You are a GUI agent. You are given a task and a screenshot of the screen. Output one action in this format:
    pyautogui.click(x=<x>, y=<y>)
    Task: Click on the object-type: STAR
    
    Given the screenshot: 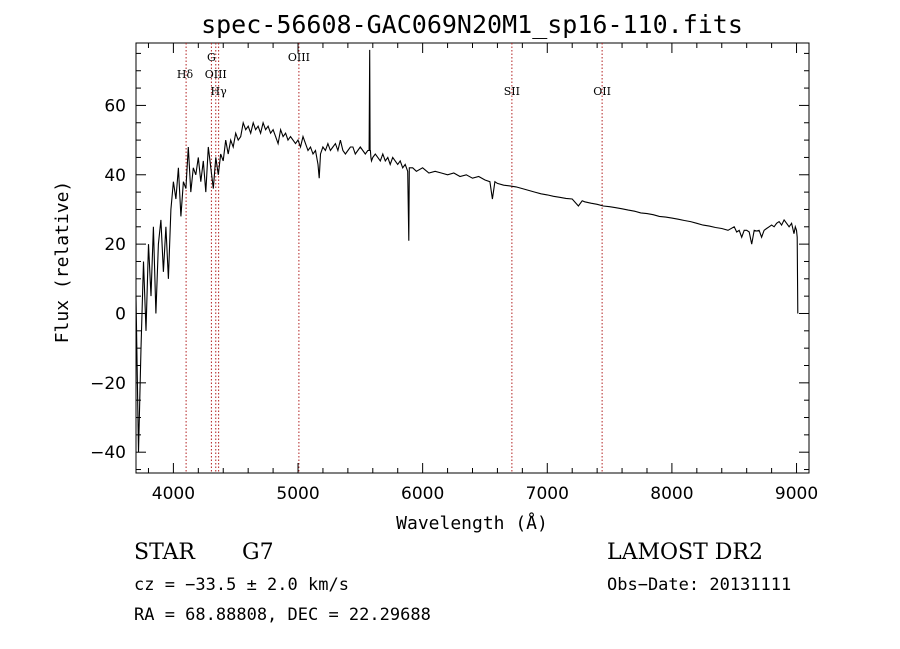 What is the action you would take?
    pyautogui.click(x=165, y=552)
    